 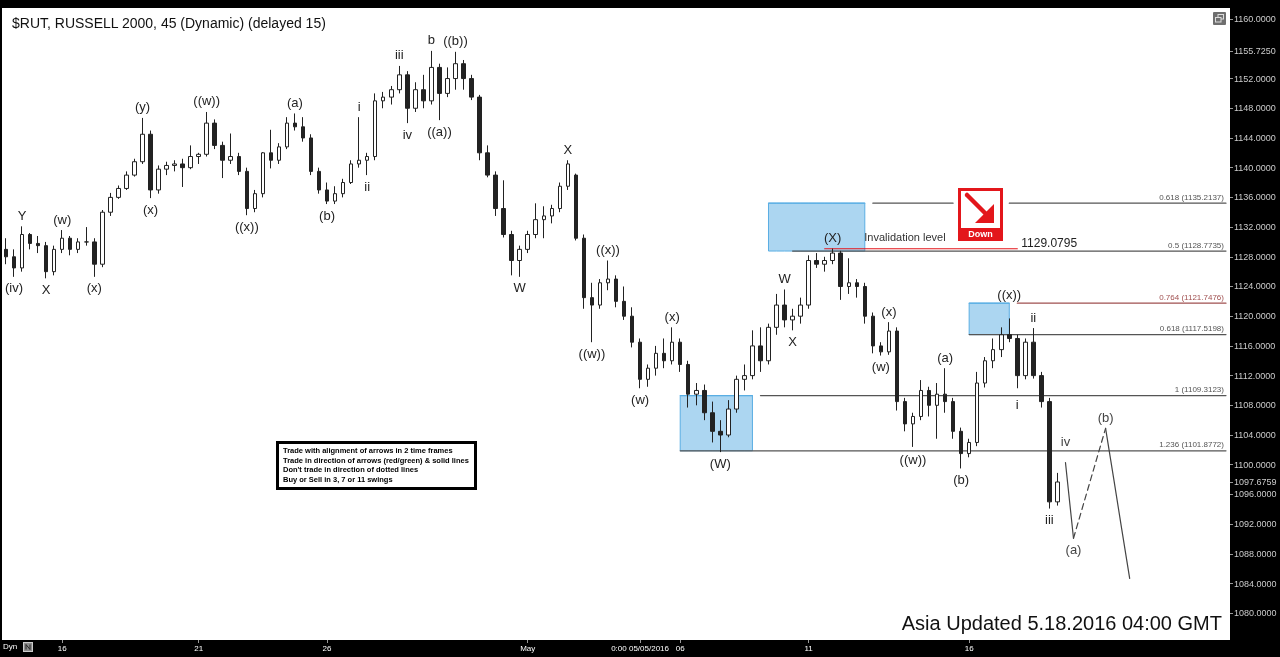 I want to click on x-tick-label: May, so click(x=528, y=648).